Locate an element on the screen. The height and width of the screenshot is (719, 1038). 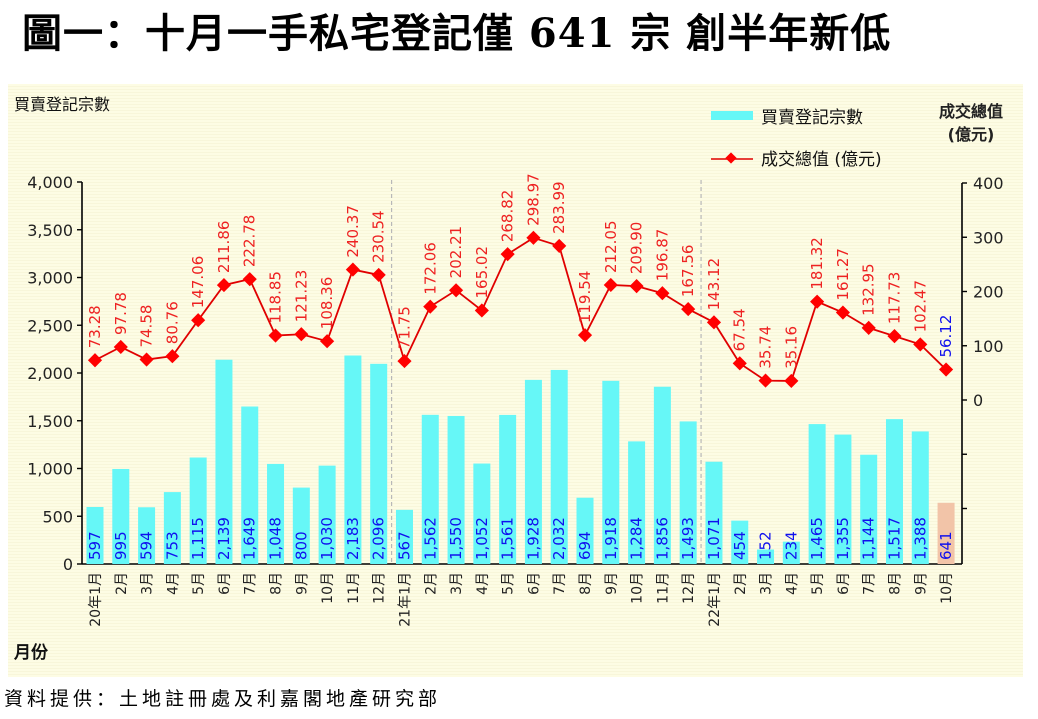
bar-value-label: 1,550 is located at coordinates (456, 538).